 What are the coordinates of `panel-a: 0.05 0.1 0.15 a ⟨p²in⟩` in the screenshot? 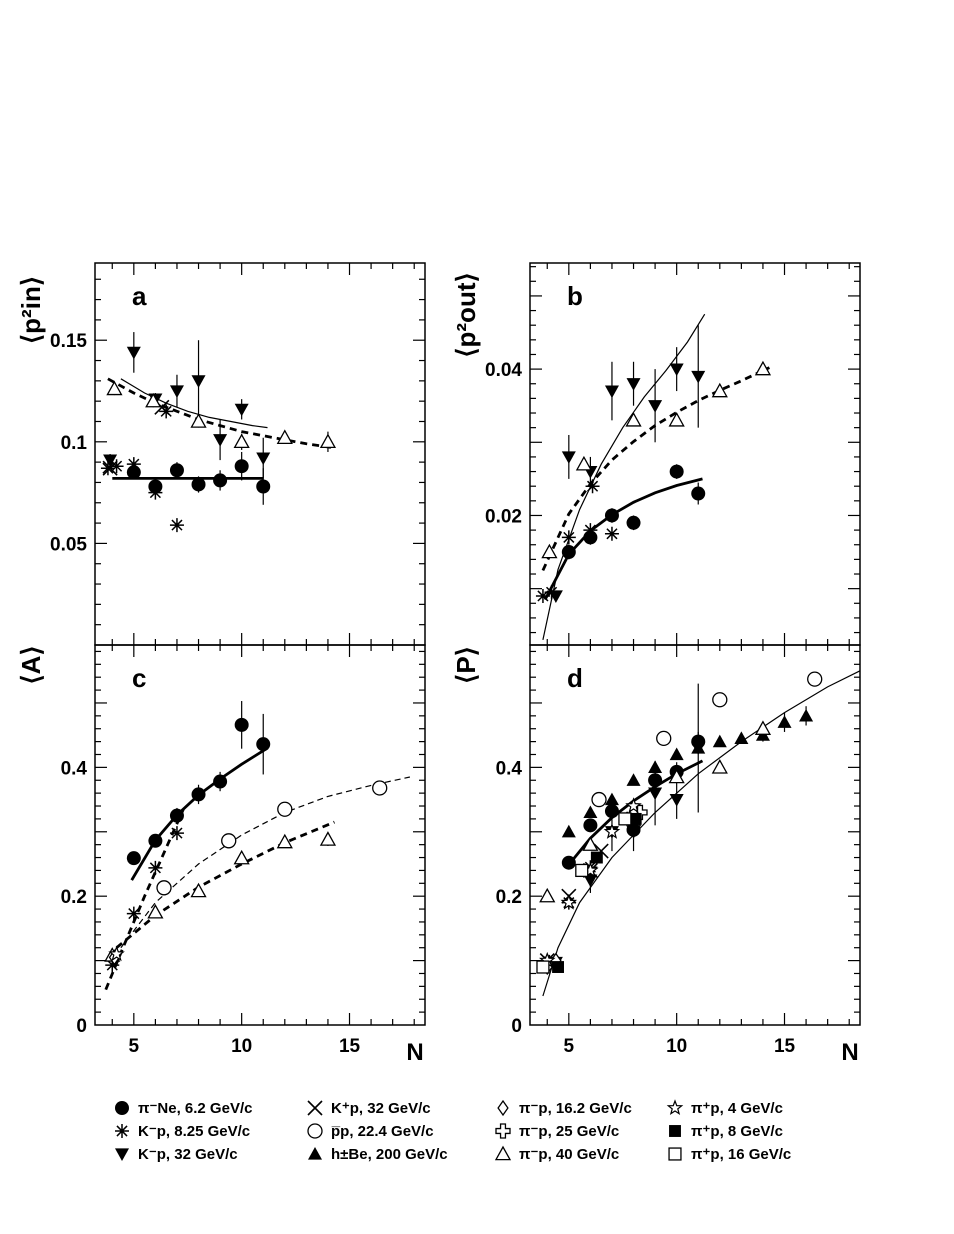 It's located at (221, 454).